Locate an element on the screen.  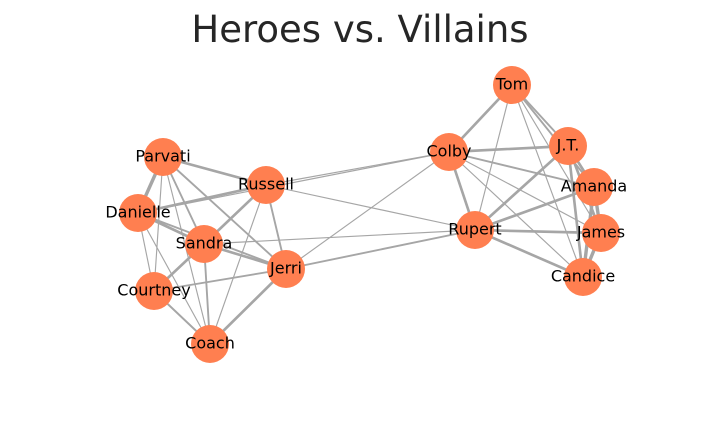
node-courtney: Courtney is located at coordinates (154, 291).